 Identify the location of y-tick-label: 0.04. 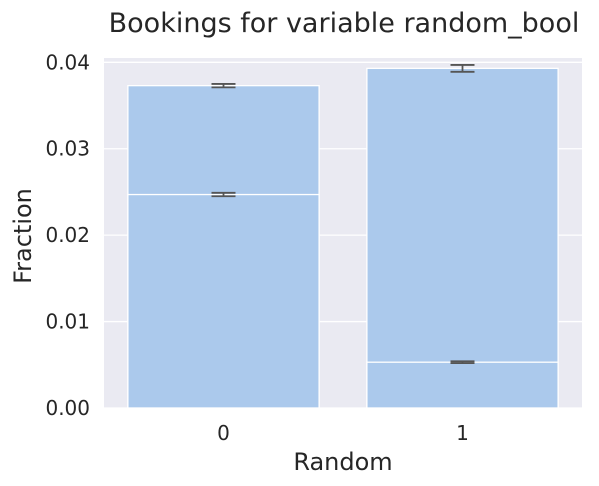
(67, 62).